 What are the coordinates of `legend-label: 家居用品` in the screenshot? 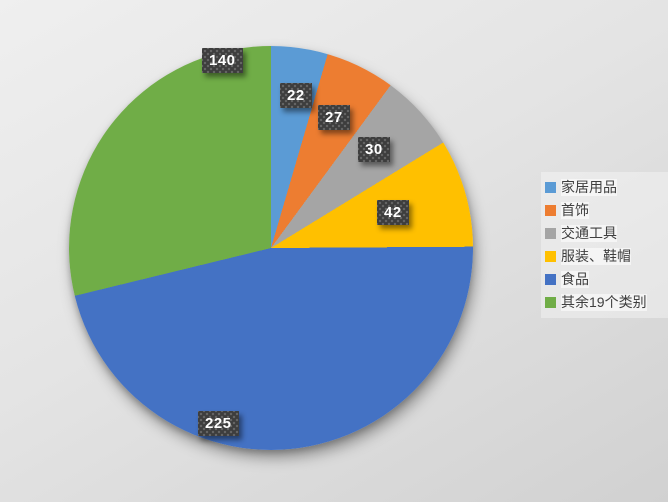 It's located at (589, 187).